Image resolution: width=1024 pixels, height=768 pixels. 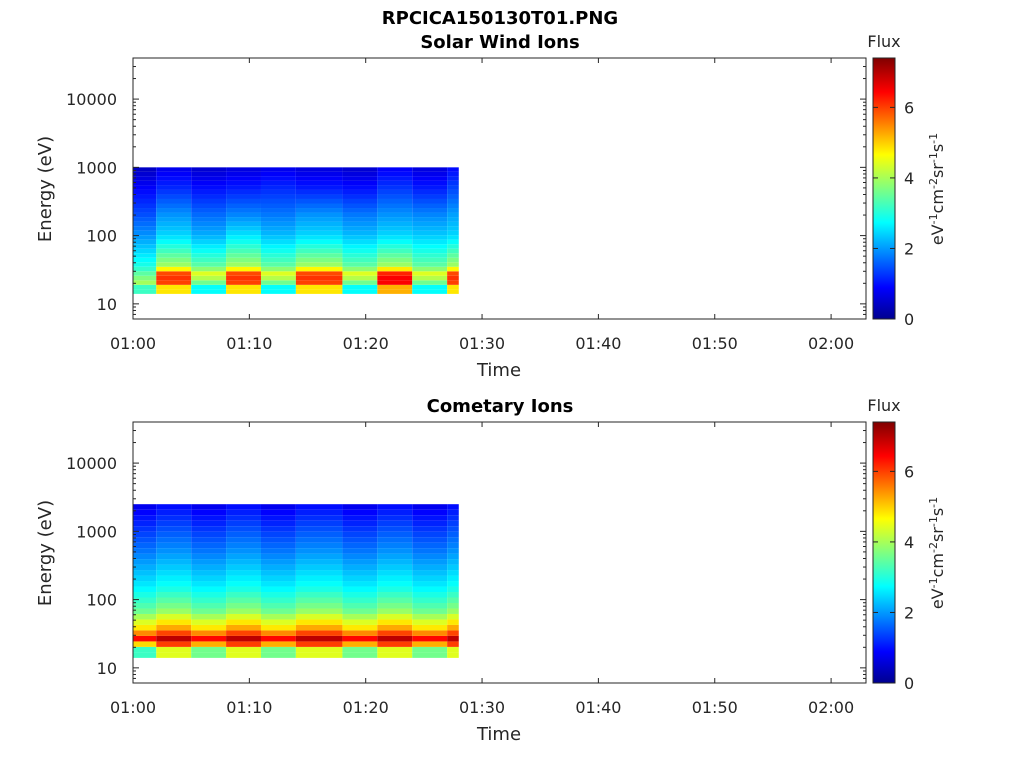 What do you see at coordinates (249, 343) in the screenshot?
I see `x-tick-label: 01:10` at bounding box center [249, 343].